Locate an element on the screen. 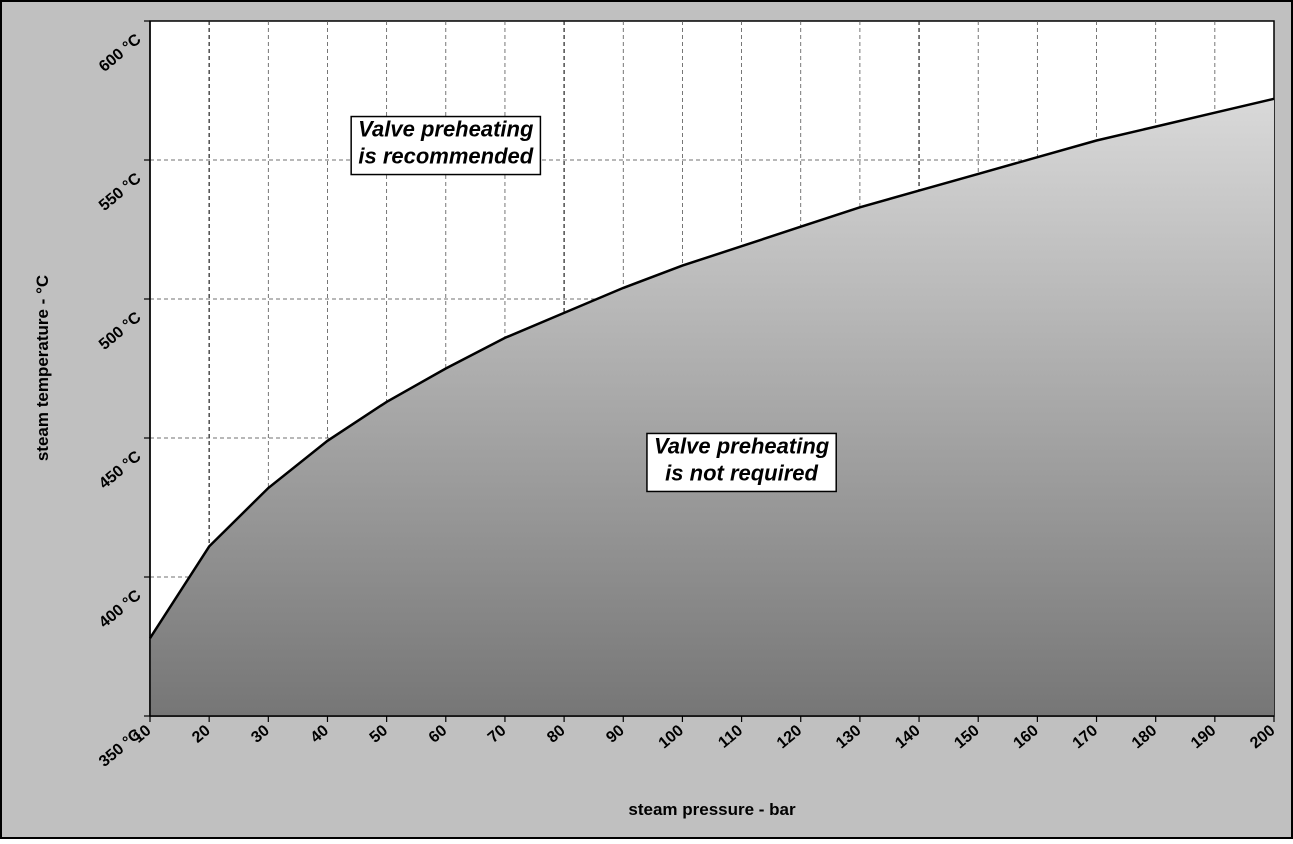 This screenshot has width=1293, height=844. x-axis-title: steam pressure - bar is located at coordinates (712, 809).